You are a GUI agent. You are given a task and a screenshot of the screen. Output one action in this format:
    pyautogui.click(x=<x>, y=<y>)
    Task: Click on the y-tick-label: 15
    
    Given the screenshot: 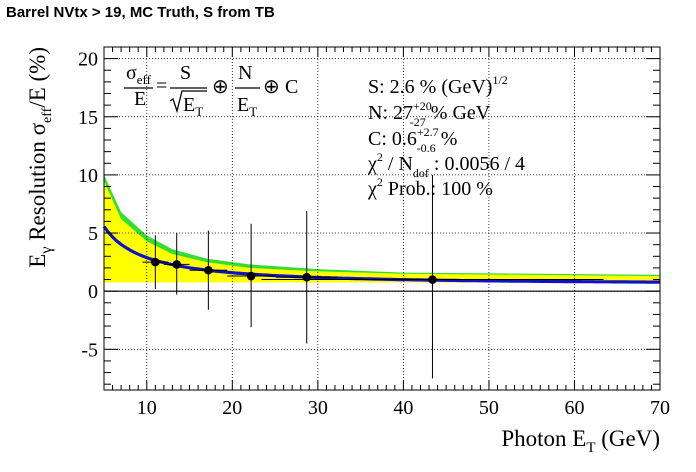 What is the action you would take?
    pyautogui.click(x=88, y=118)
    